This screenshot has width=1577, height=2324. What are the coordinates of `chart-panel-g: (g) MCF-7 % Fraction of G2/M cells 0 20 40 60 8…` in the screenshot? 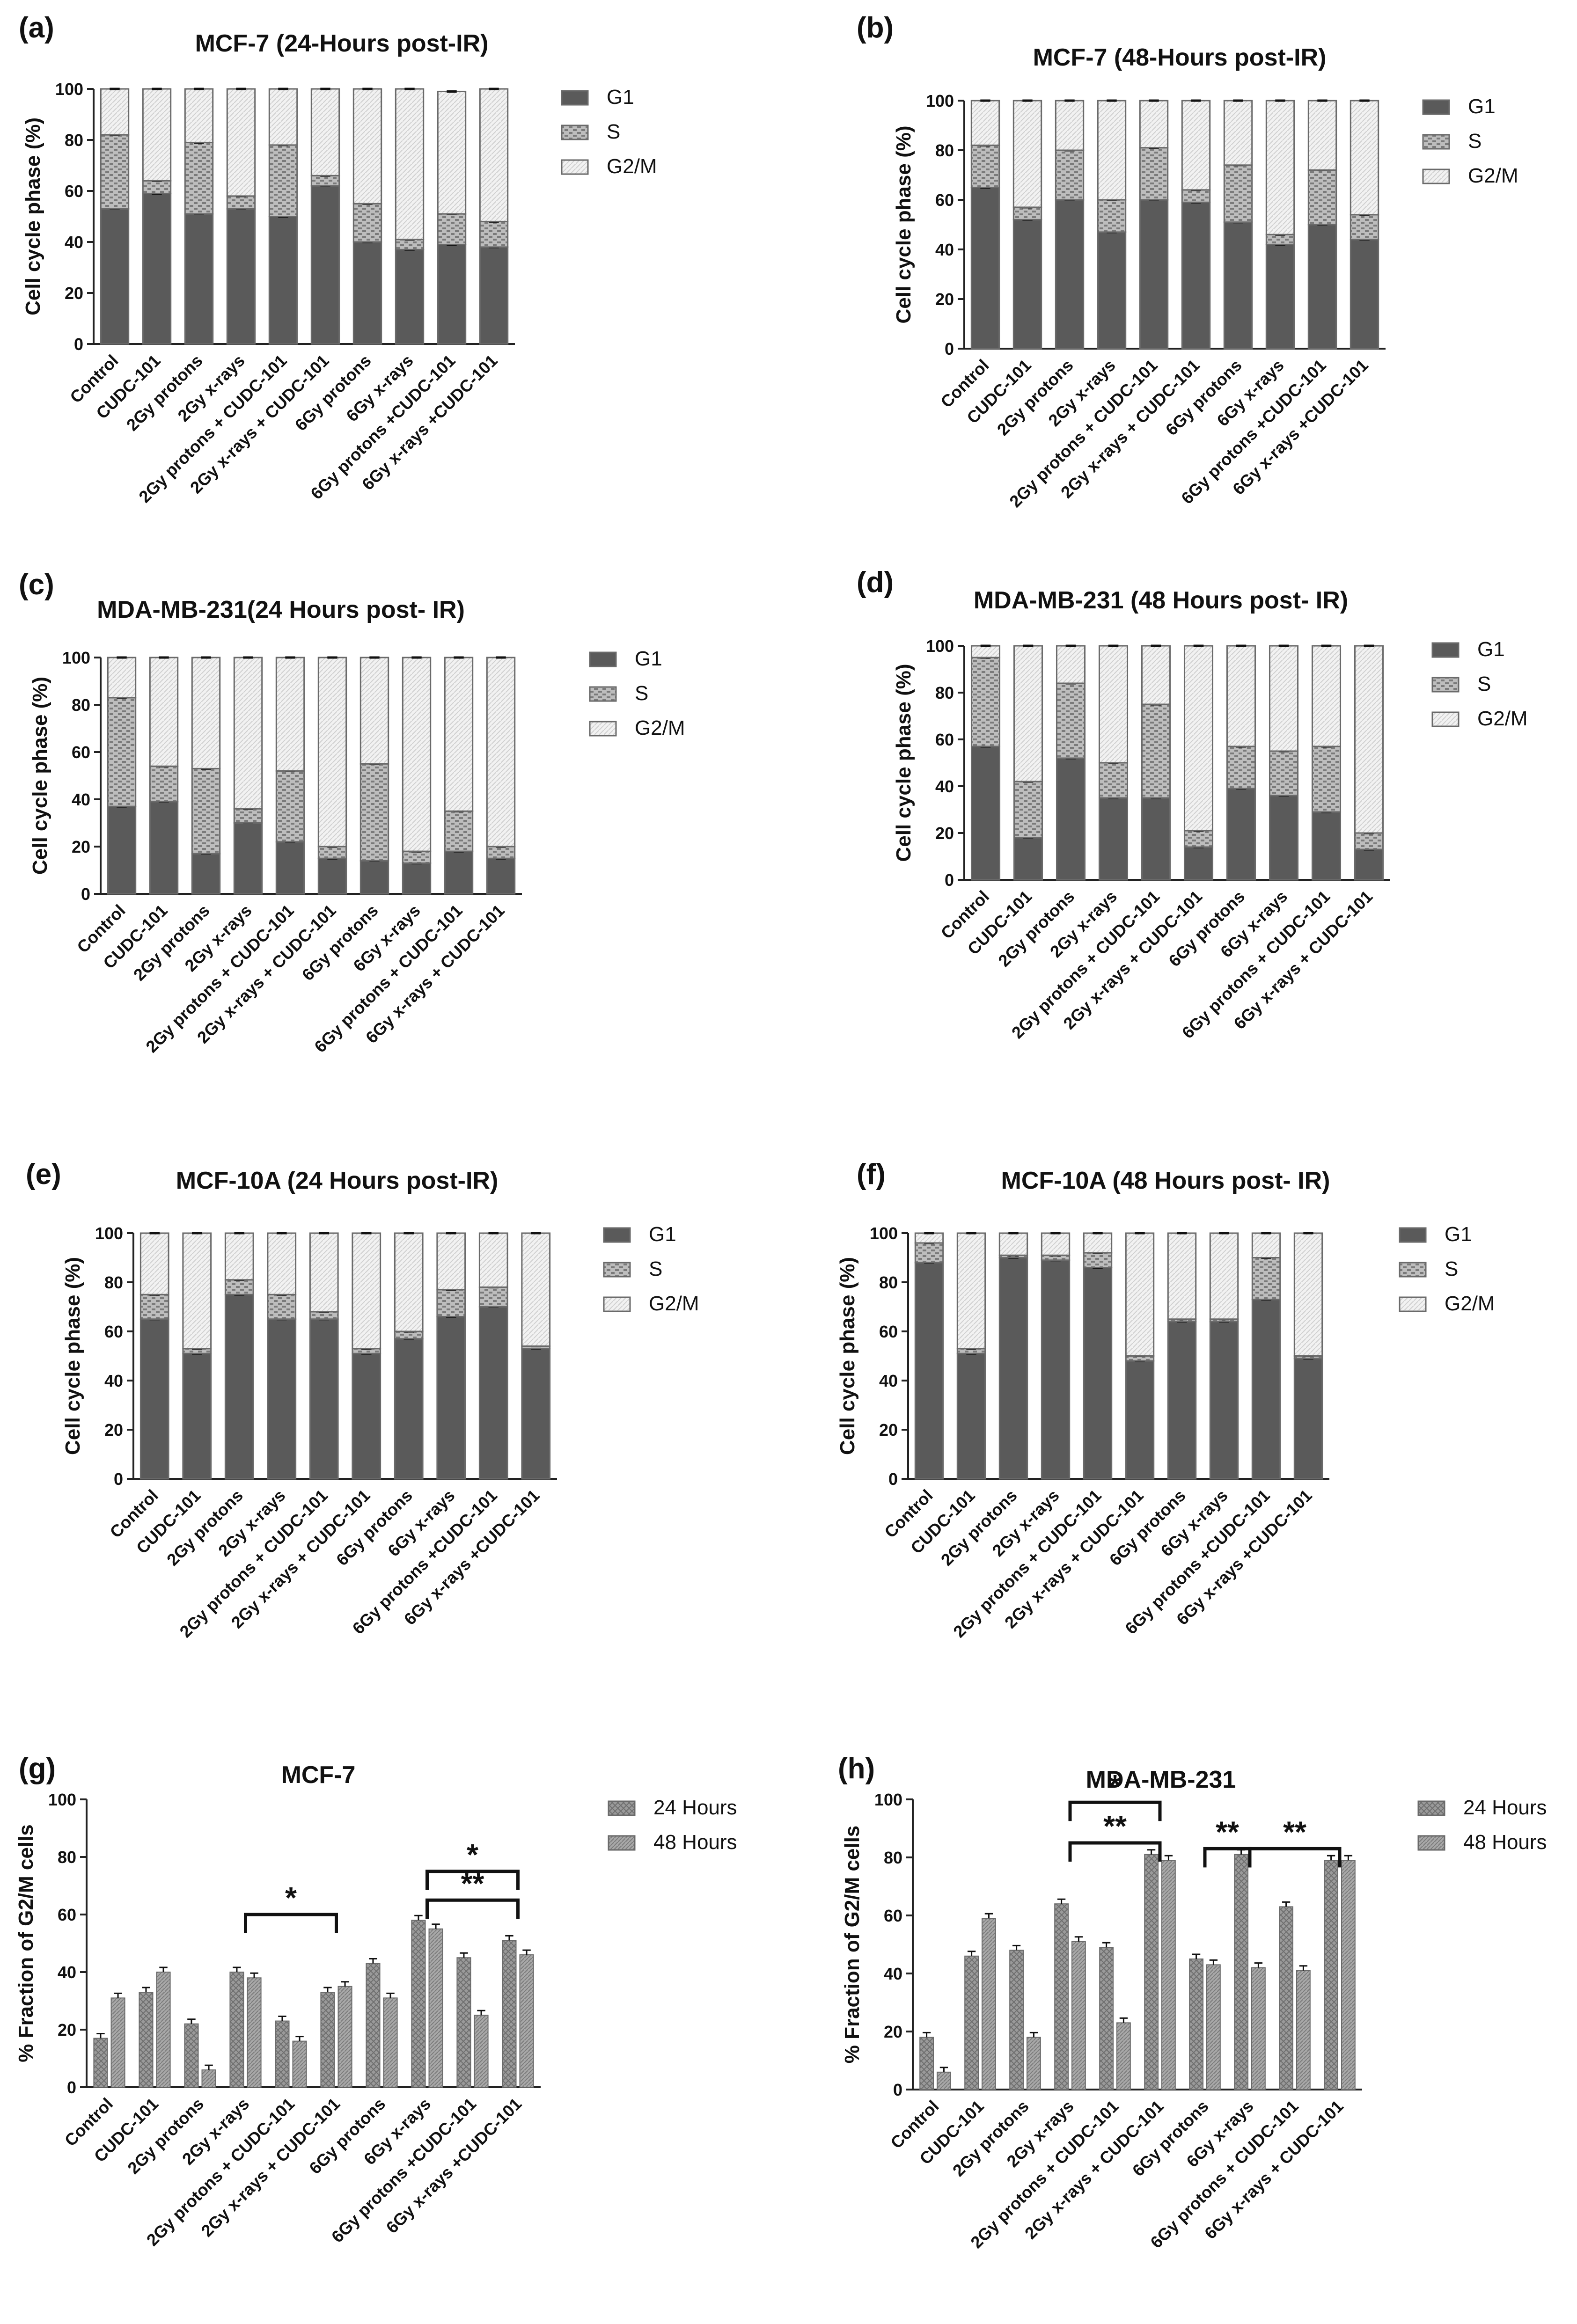 It's located at (376, 2001).